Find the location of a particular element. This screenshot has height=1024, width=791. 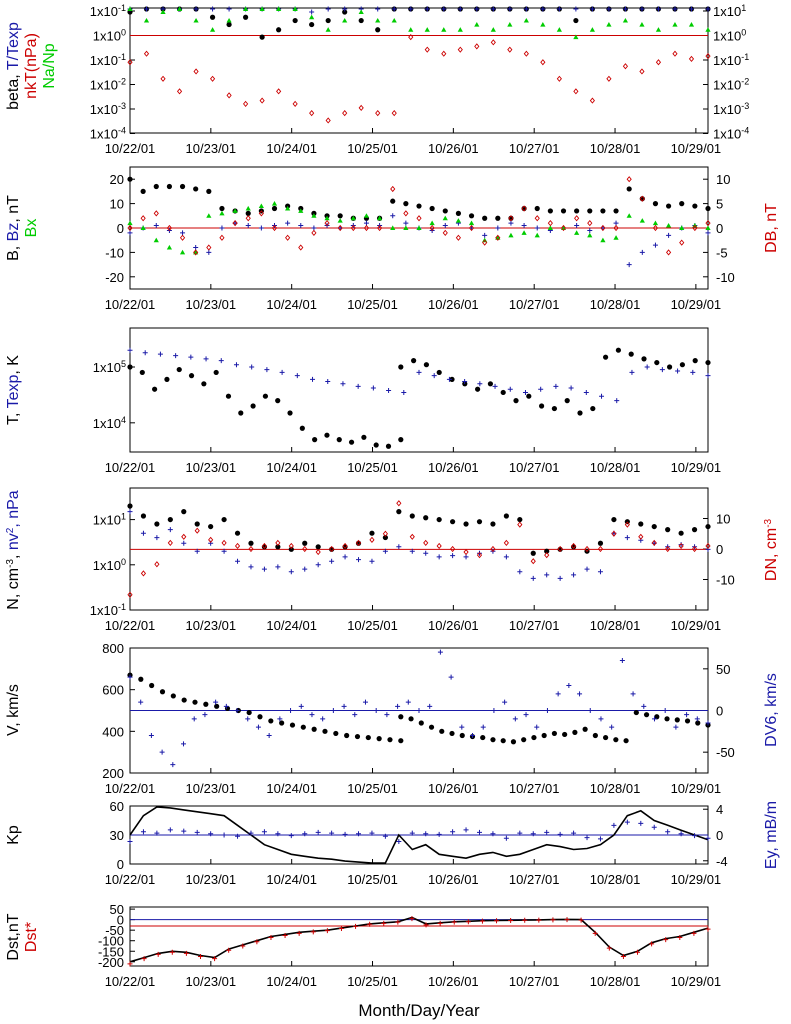

axis-label: Dst,nT is located at coordinates (13, 936).